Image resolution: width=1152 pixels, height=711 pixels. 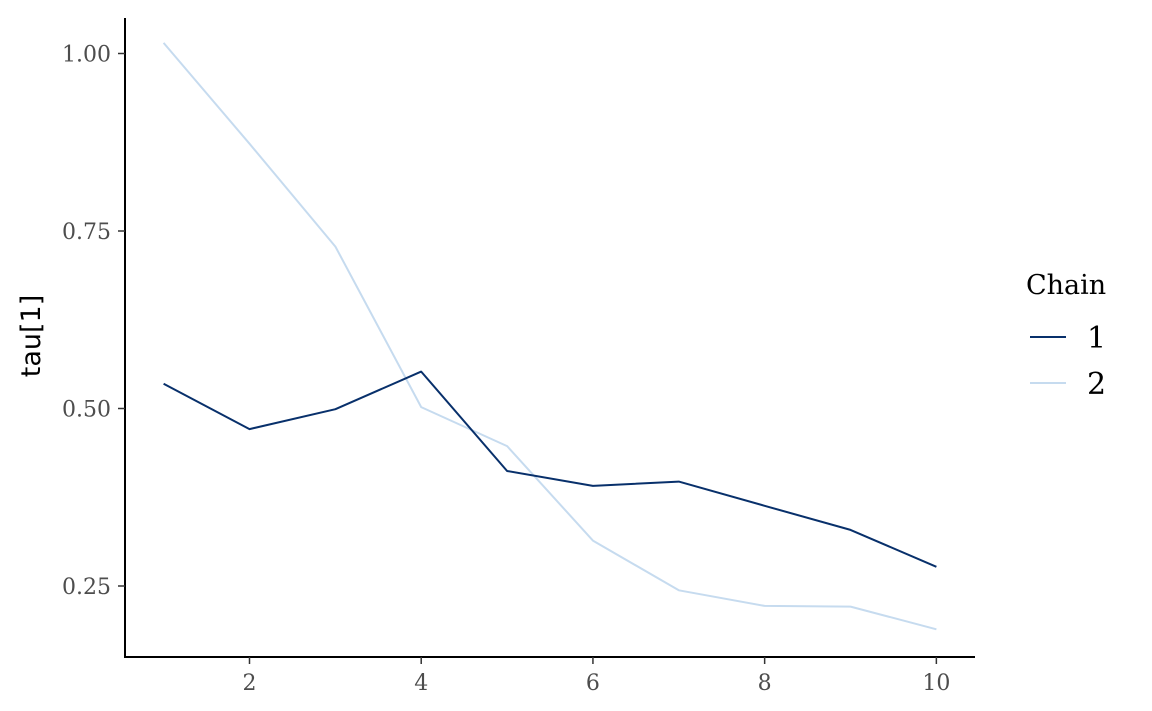 I want to click on legend-label-chain-2: 2, so click(x=1096, y=384).